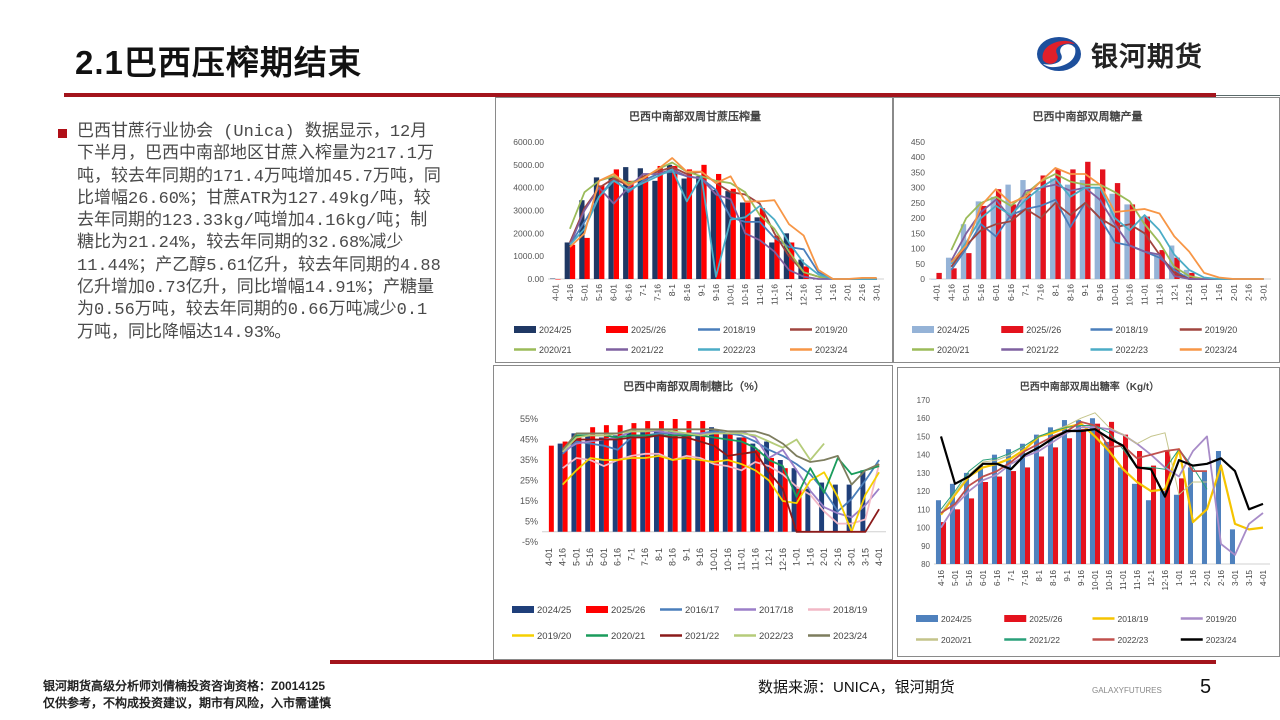 The image size is (1280, 720). Describe the element at coordinates (745, 295) in the screenshot. I see `x-tick-label: 10-16` at that location.